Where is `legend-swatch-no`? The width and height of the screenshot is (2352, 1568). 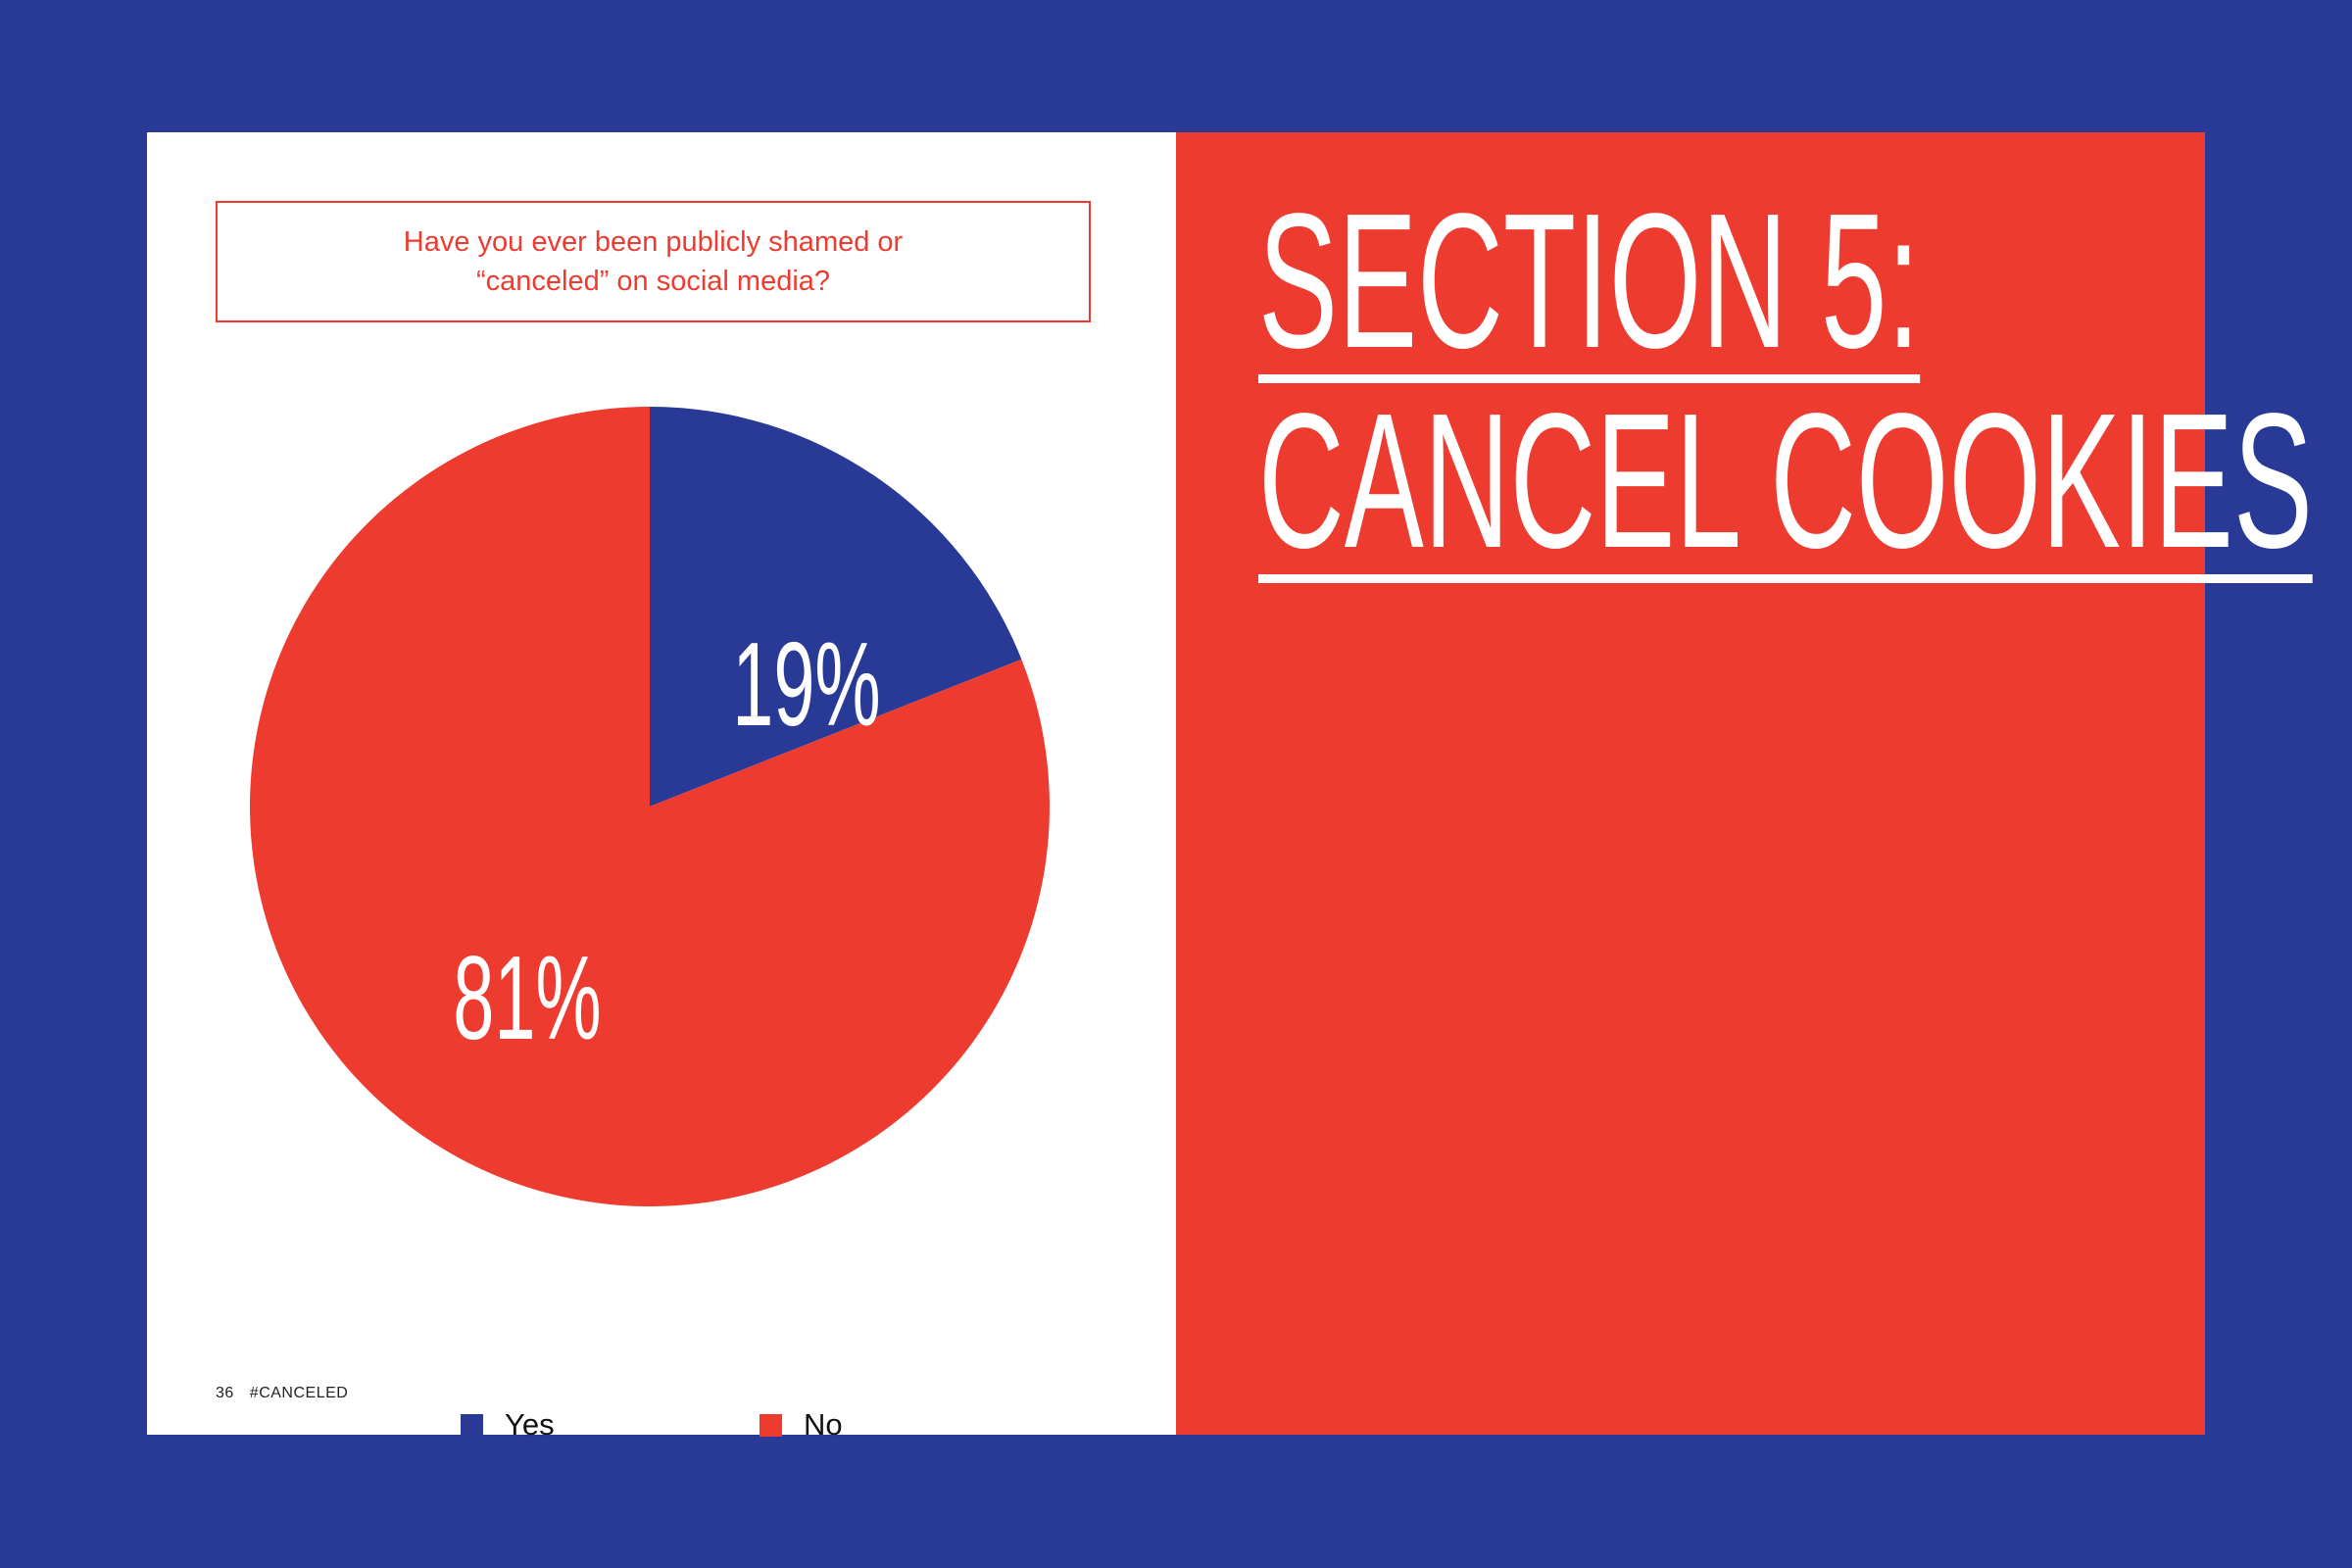
legend-swatch-no is located at coordinates (771, 1425).